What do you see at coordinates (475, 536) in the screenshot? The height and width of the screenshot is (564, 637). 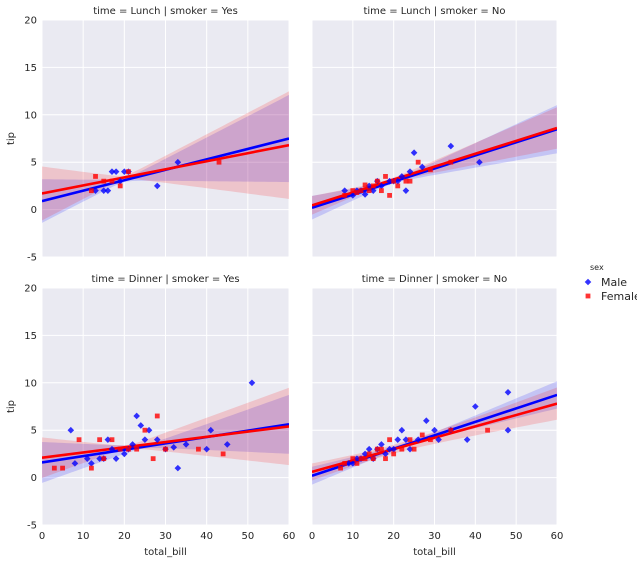 I see `x-tick-label: 40` at bounding box center [475, 536].